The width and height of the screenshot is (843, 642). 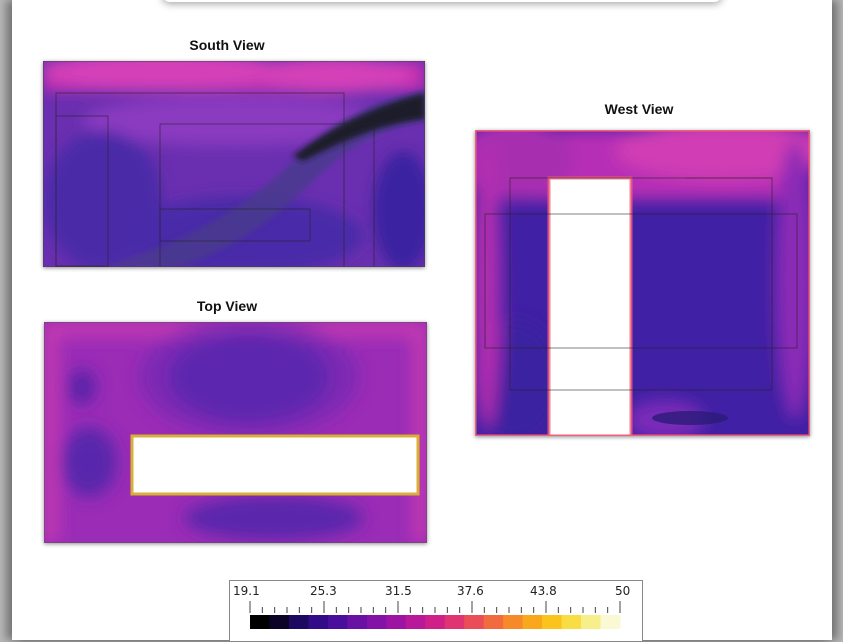 What do you see at coordinates (442, 1) in the screenshot?
I see `page-edge` at bounding box center [442, 1].